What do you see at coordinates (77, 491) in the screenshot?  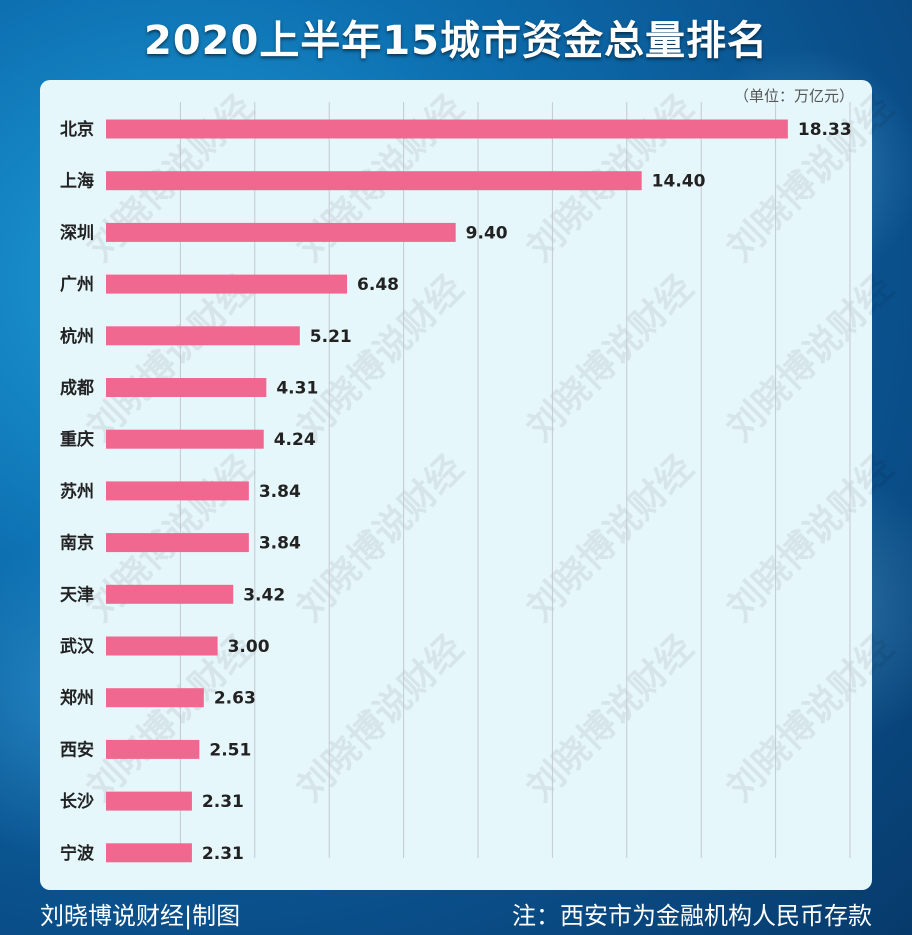 I see `category-label: 苏州` at bounding box center [77, 491].